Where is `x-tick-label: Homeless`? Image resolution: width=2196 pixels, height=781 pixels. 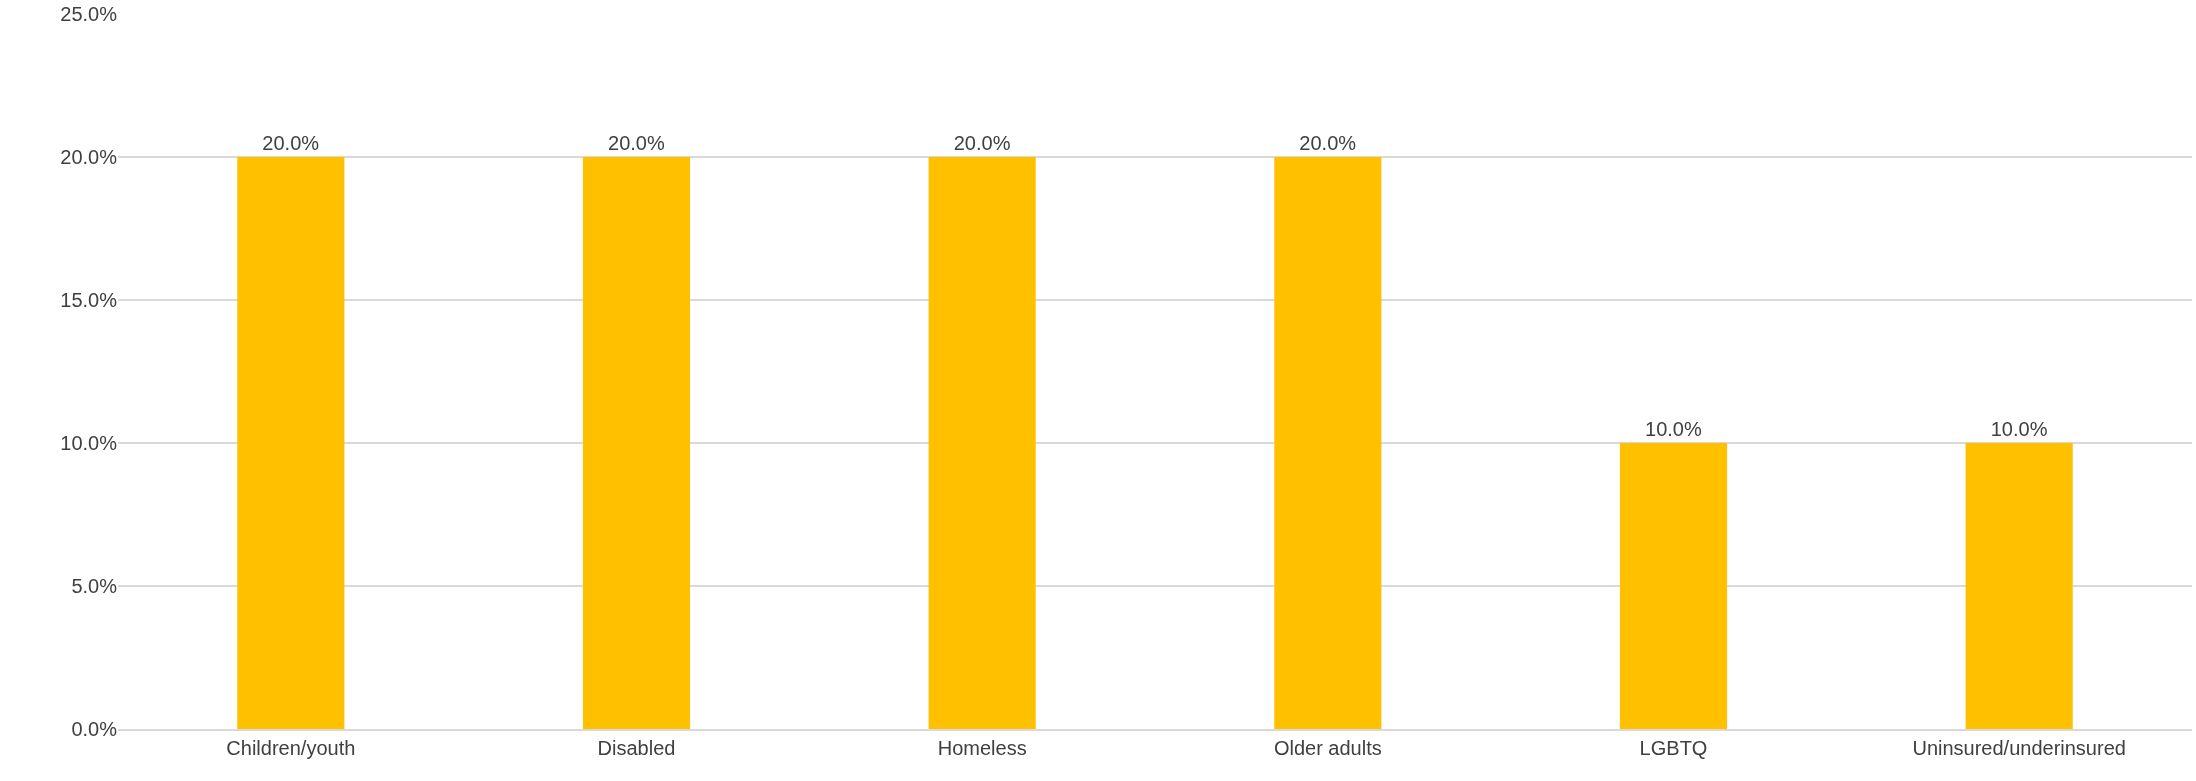
x-tick-label: Homeless is located at coordinates (982, 747).